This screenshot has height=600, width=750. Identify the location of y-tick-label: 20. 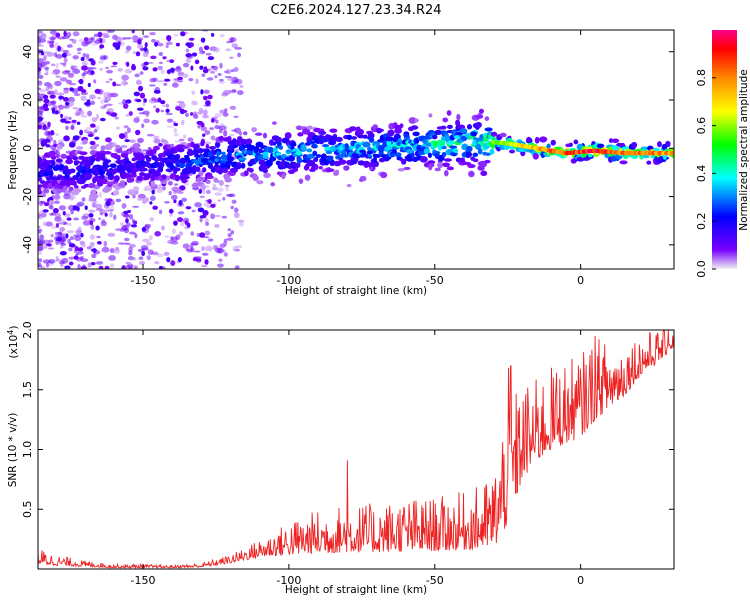
(27, 100).